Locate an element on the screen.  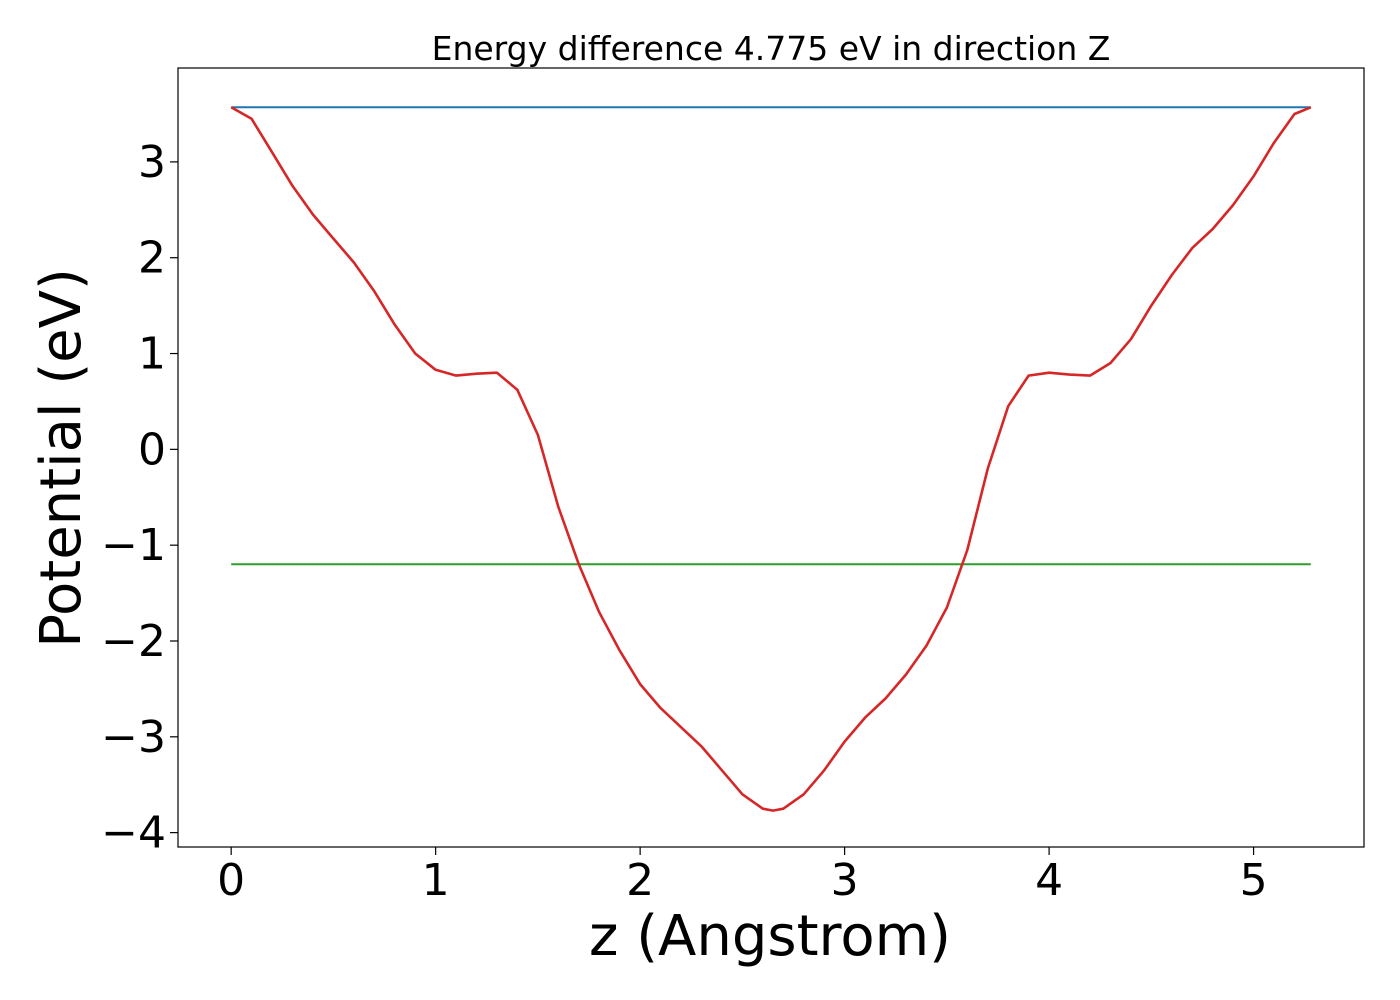
y-tick-label: 1 is located at coordinates (152, 354).